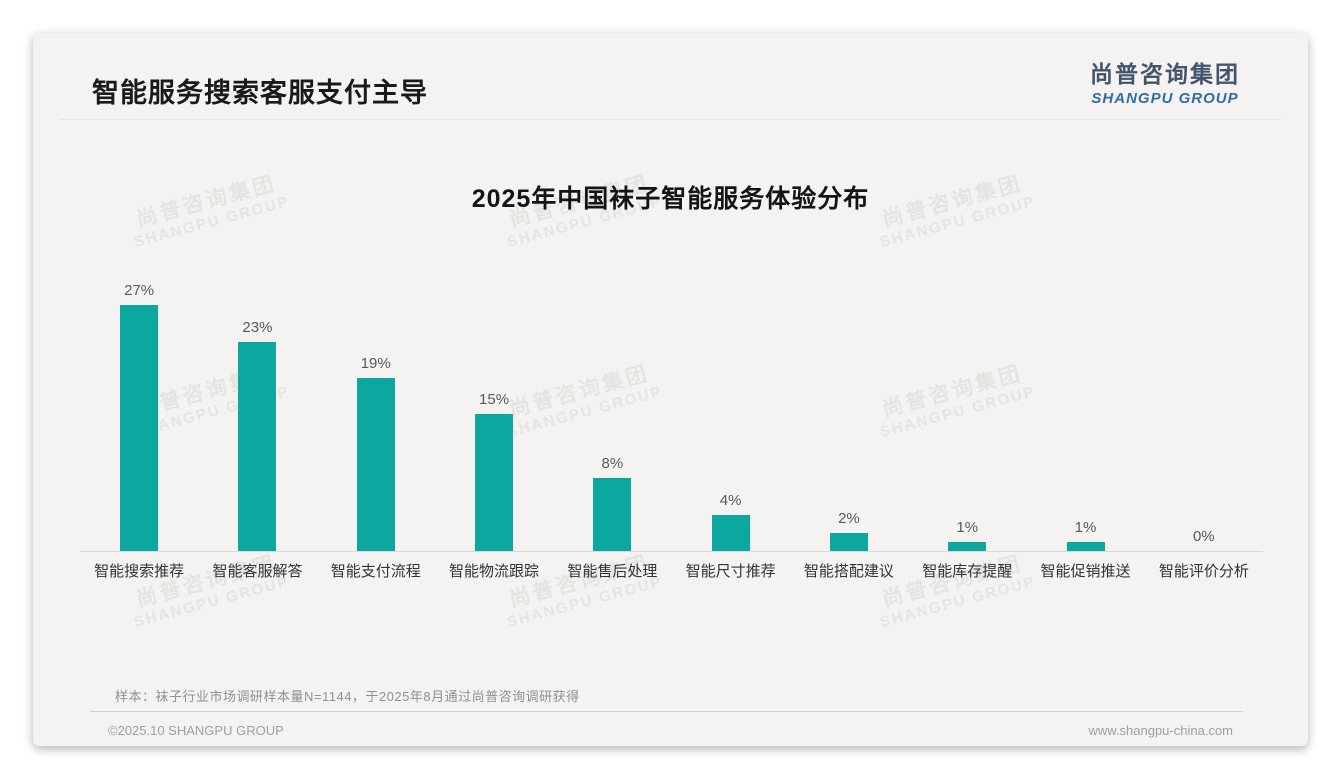  What do you see at coordinates (967, 571) in the screenshot?
I see `category-label: 智能库存提醒` at bounding box center [967, 571].